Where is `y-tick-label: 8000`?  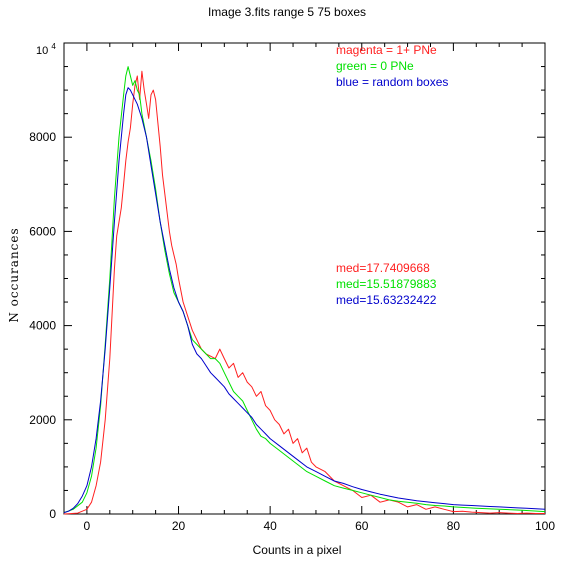 y-tick-label: 8000 is located at coordinates (42, 137).